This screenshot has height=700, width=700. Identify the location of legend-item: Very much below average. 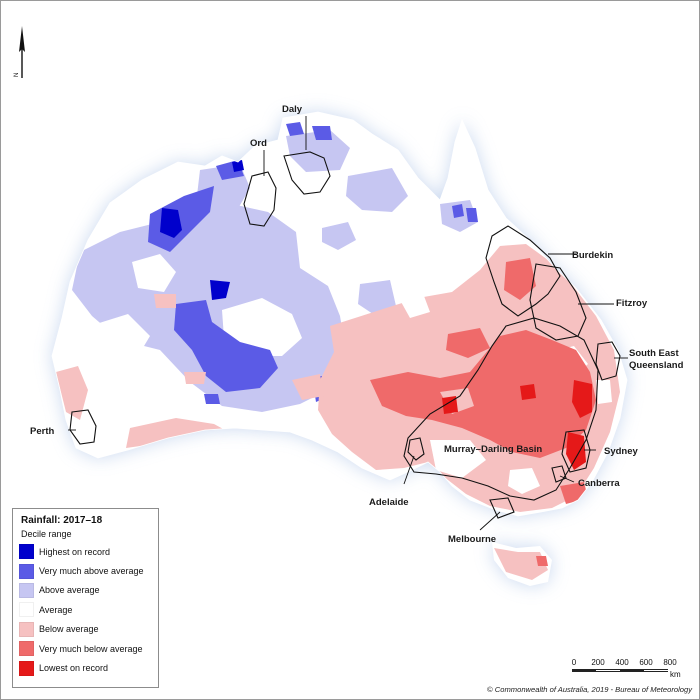
(85, 648).